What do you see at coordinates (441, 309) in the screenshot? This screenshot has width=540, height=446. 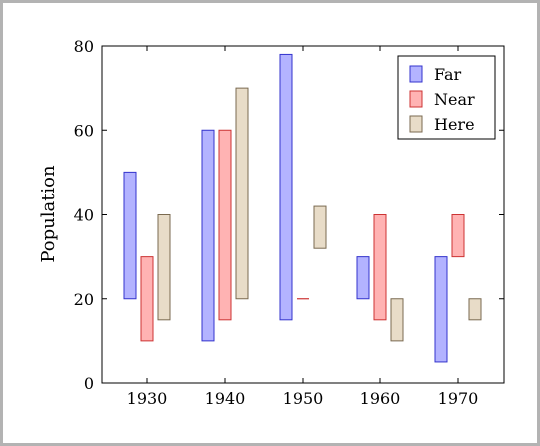 I see `bar-far-1970` at bounding box center [441, 309].